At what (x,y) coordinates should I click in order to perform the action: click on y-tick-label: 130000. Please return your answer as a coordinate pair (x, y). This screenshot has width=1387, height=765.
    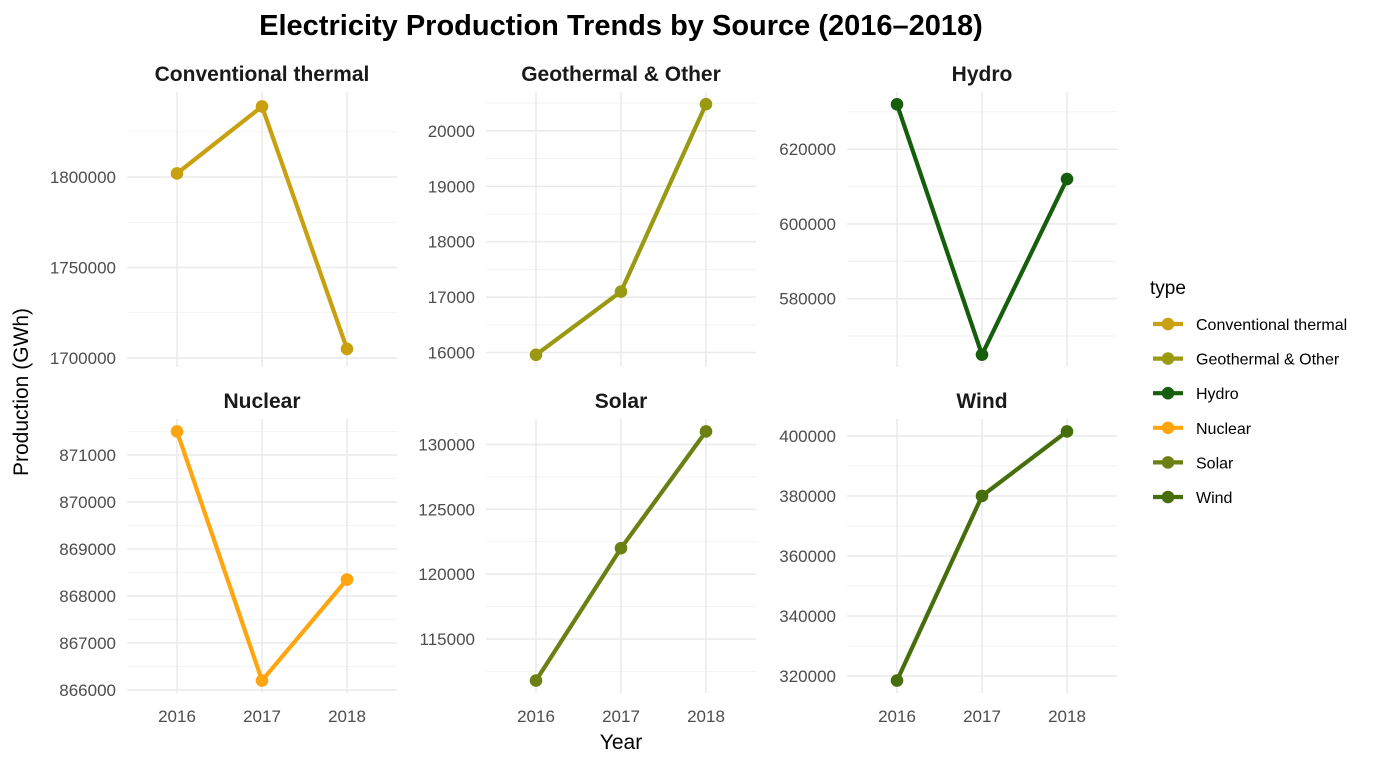
    Looking at the image, I should click on (446, 444).